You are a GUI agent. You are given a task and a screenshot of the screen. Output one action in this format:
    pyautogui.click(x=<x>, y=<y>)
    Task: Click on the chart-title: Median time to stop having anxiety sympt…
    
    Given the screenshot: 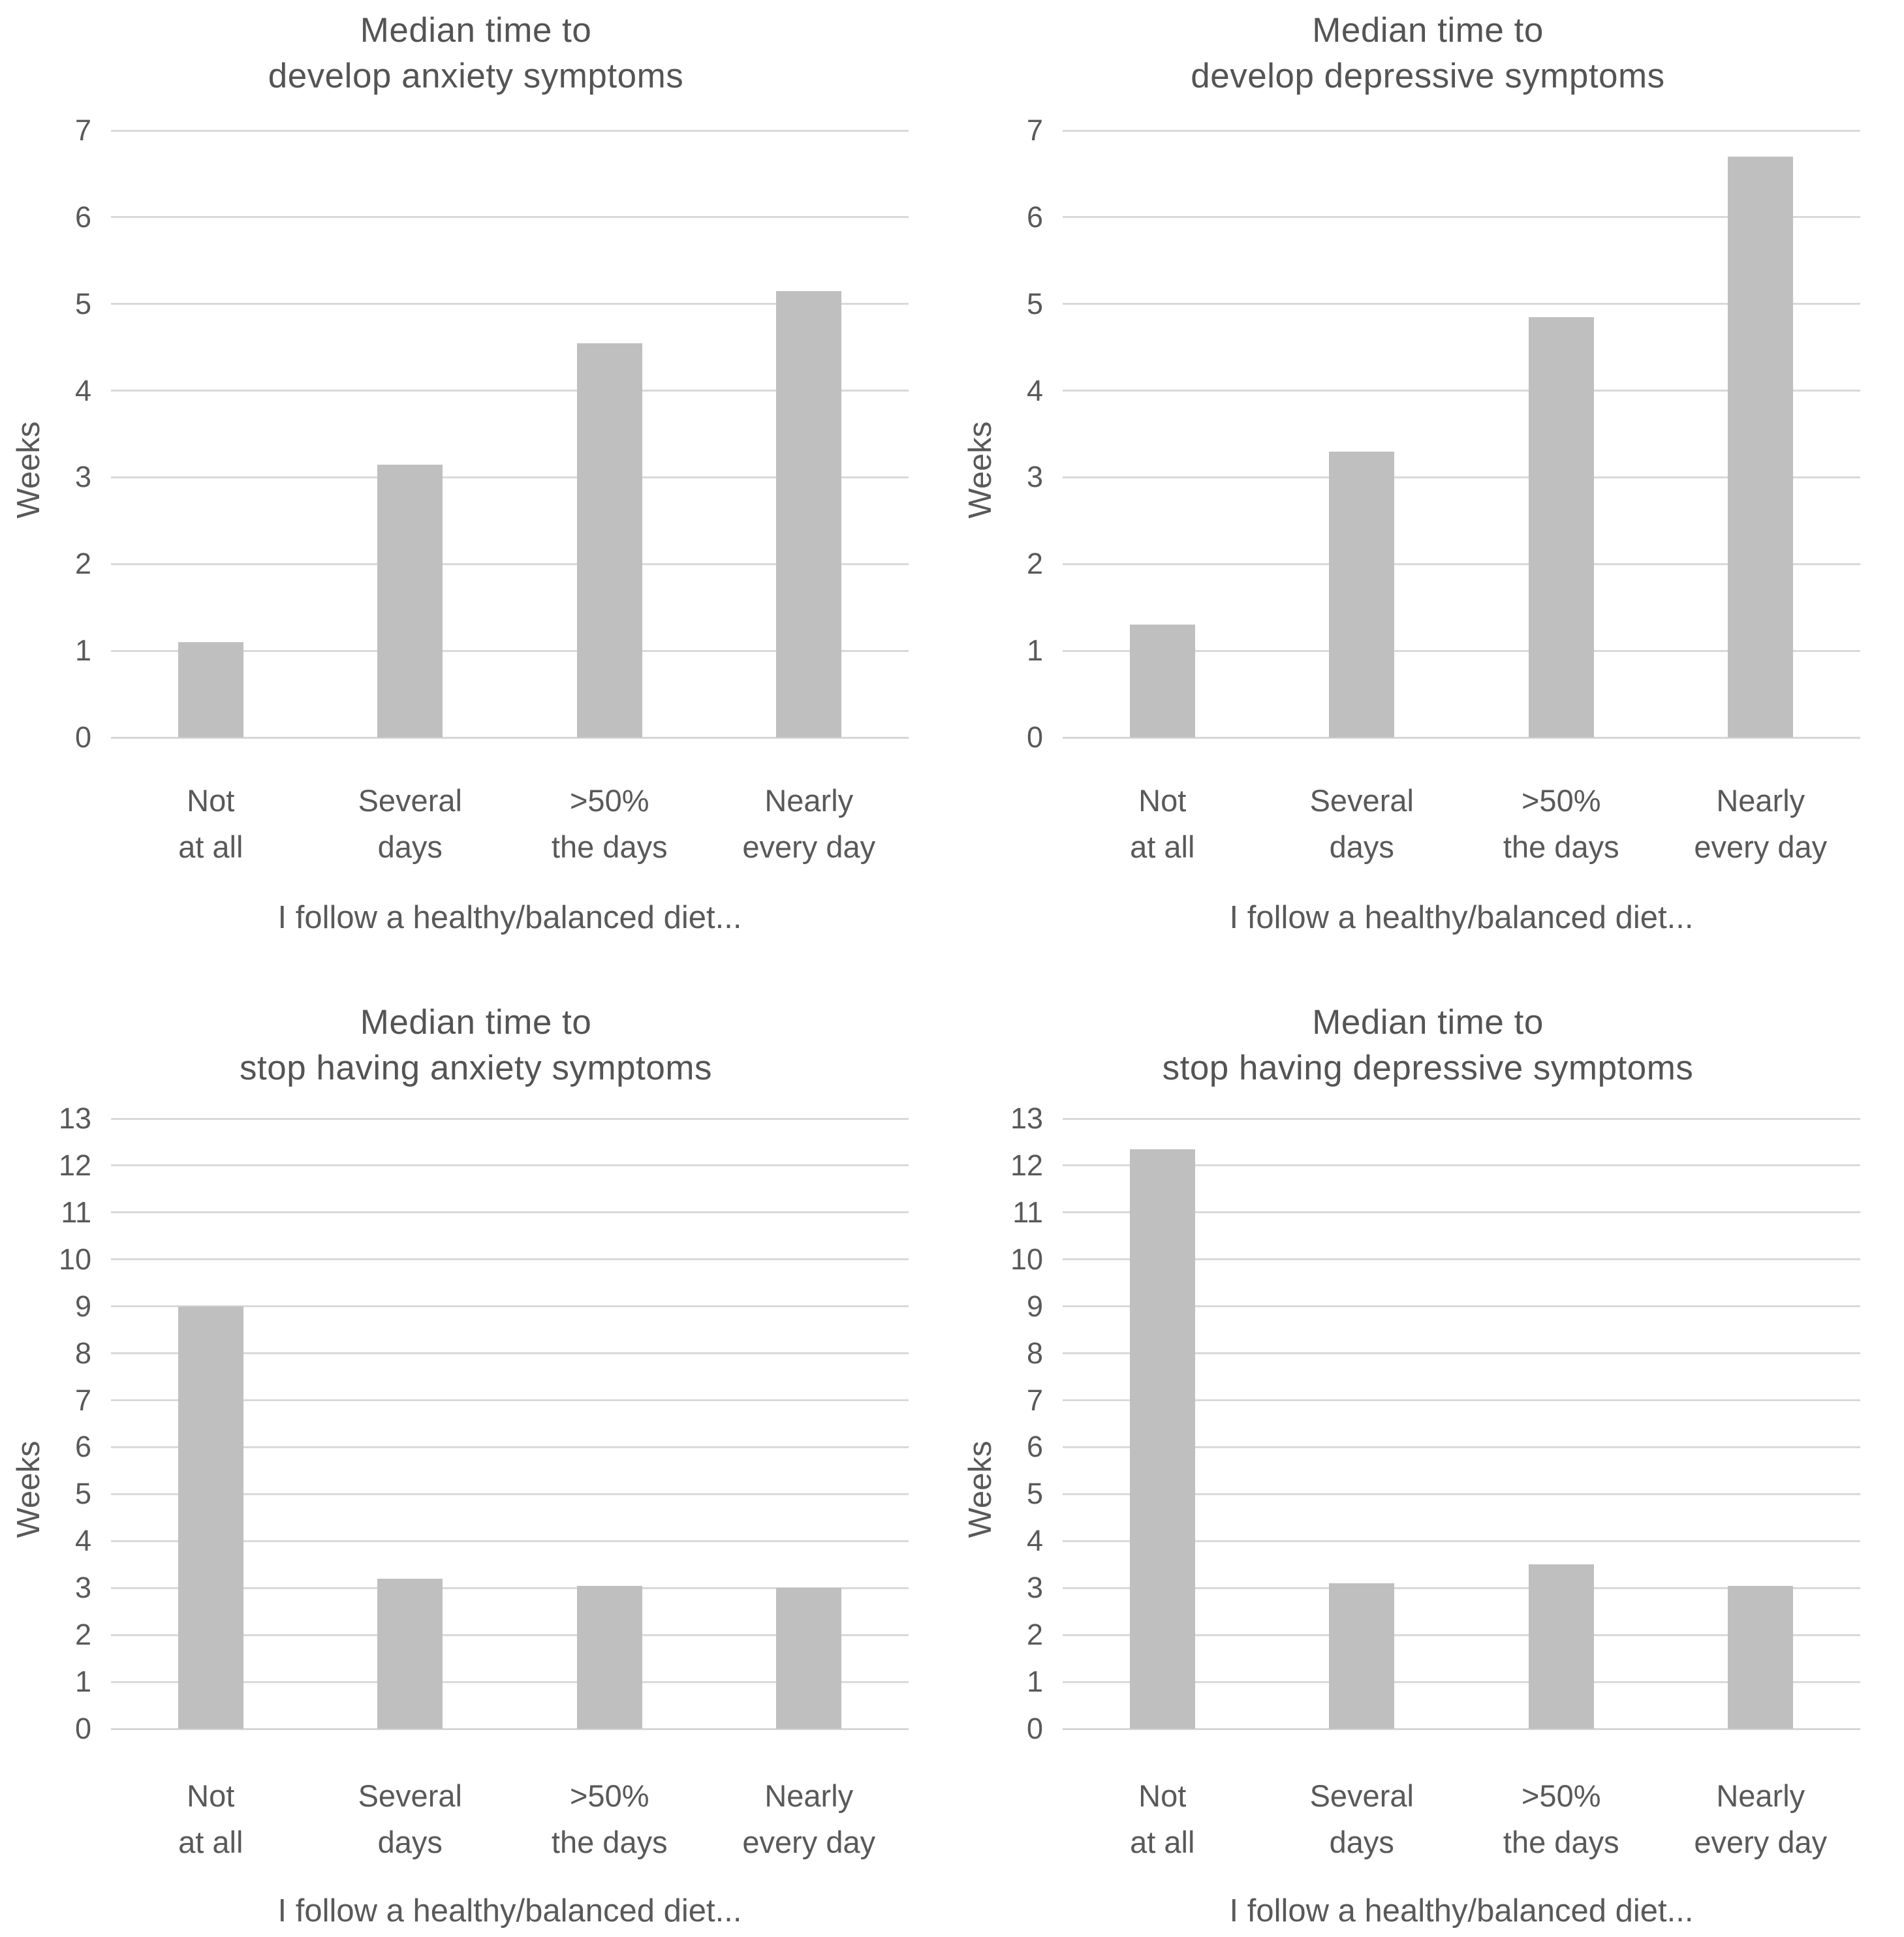 What is the action you would take?
    pyautogui.click(x=476, y=1029)
    